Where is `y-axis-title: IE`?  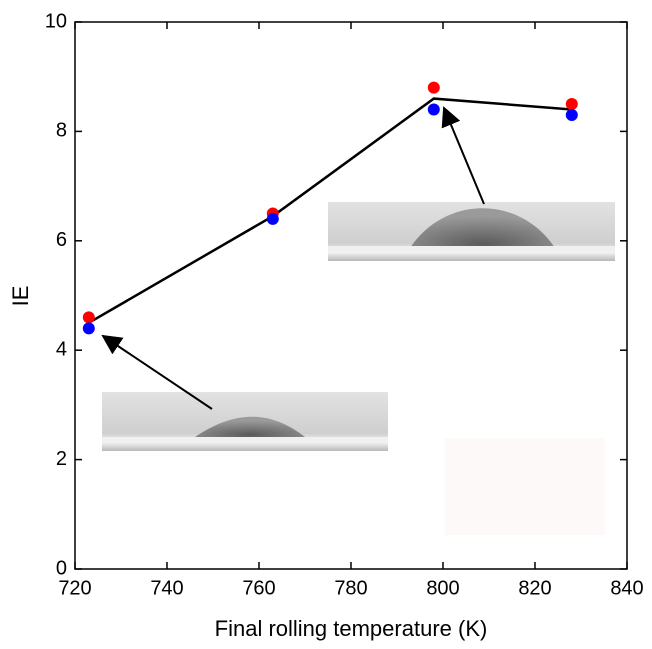 y-axis-title: IE is located at coordinates (20, 296).